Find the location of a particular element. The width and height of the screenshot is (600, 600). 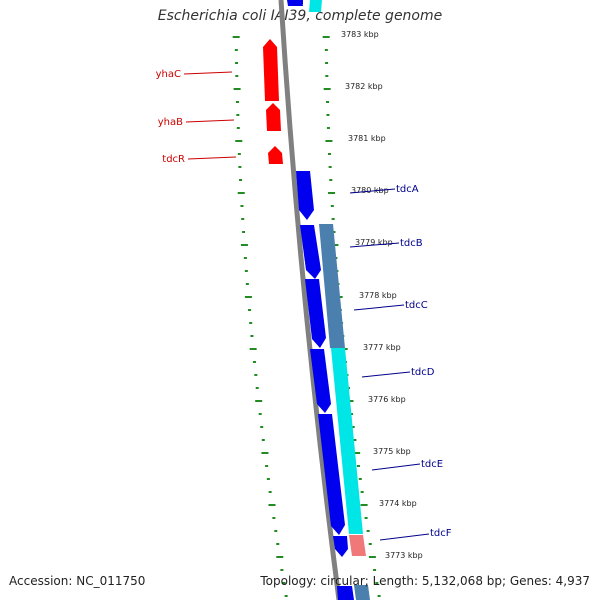

accession-text: Accession: NC_011750 is located at coordinates (77, 581).